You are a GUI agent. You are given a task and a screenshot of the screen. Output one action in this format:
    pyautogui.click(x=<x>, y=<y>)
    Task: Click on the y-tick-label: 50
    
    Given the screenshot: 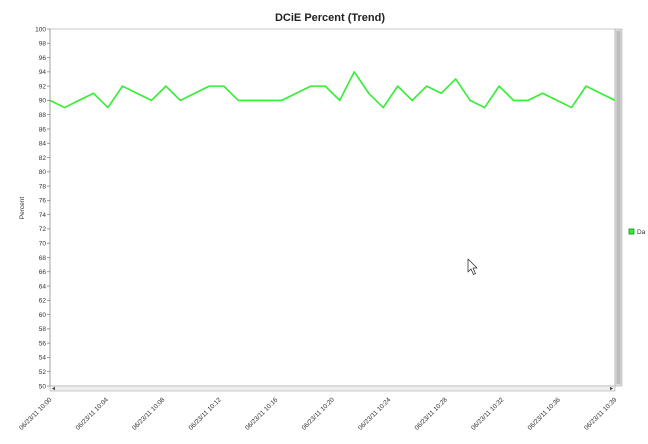 What is the action you would take?
    pyautogui.click(x=43, y=386)
    